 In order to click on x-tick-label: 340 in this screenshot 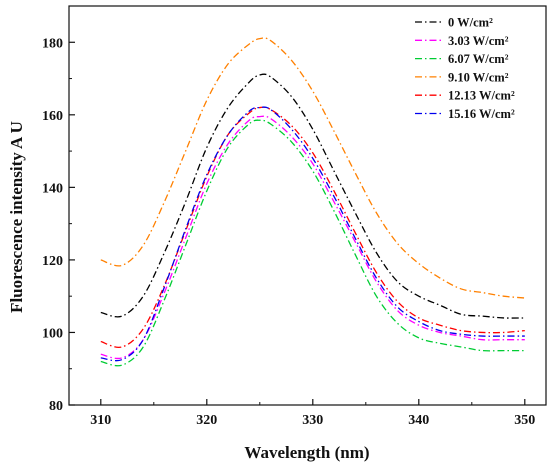, I will do `click(418, 420)`.